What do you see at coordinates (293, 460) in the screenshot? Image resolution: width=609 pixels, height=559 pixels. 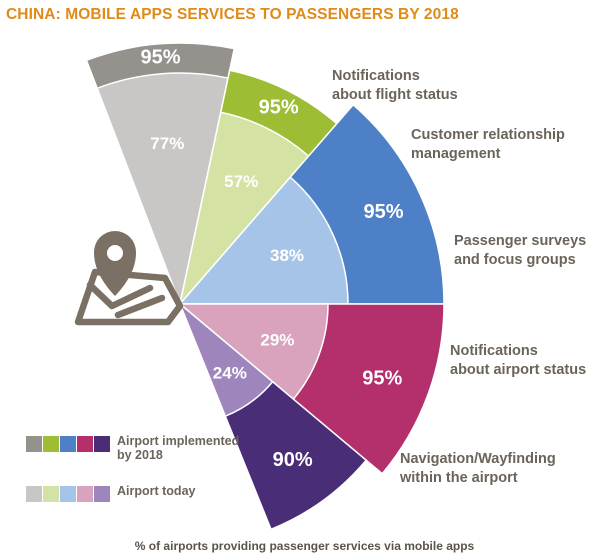 I see `value-label-2018-5: 90%` at bounding box center [293, 460].